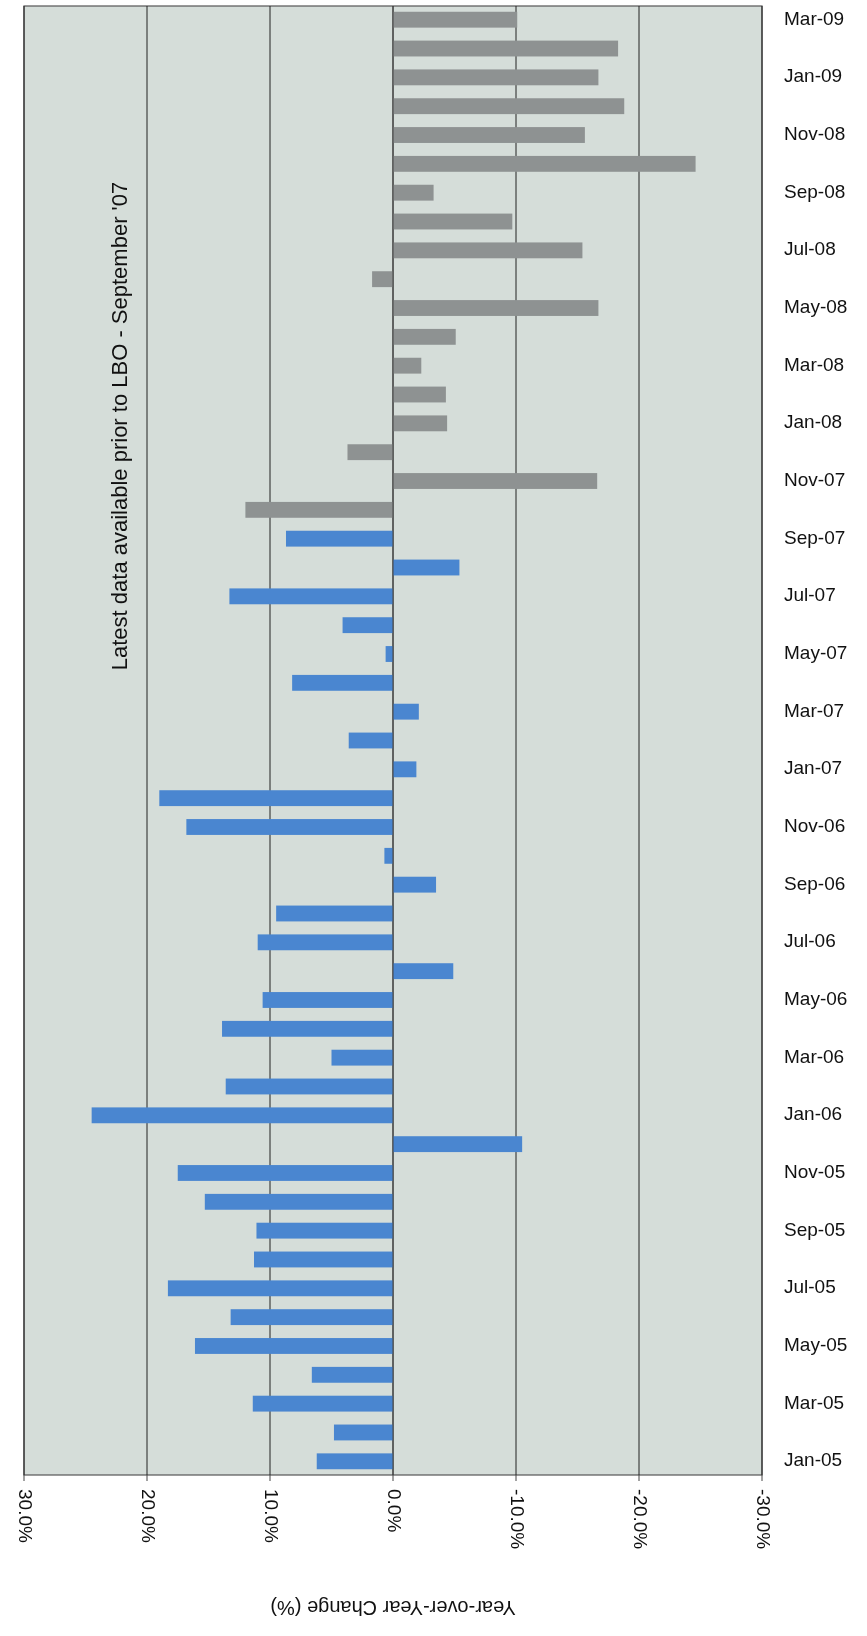  Describe the element at coordinates (815, 537) in the screenshot. I see `y-tick-label: Sep-07` at that location.